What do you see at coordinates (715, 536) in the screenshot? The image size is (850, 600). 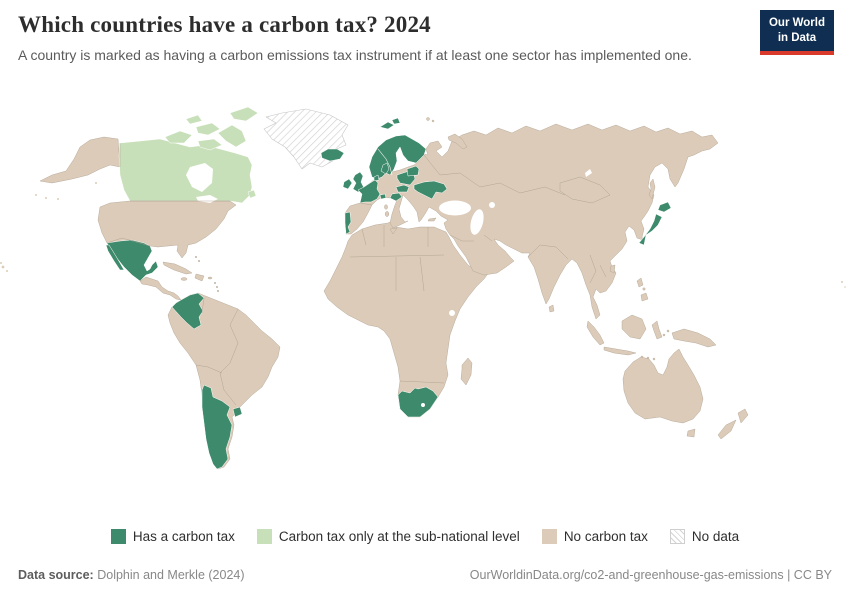 I see `legend-label-no-data: No data` at bounding box center [715, 536].